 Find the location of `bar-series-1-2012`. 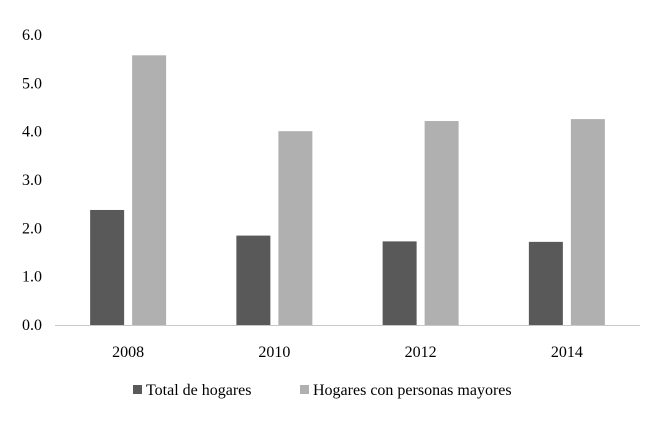

bar-series-1-2012 is located at coordinates (441, 223).